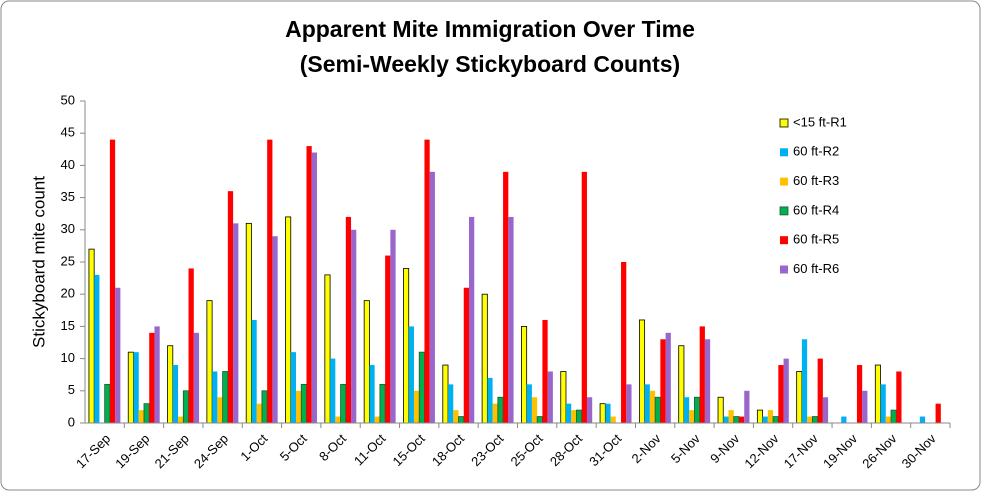 The width and height of the screenshot is (983, 493). I want to click on y-tick-label: 10, so click(68, 357).